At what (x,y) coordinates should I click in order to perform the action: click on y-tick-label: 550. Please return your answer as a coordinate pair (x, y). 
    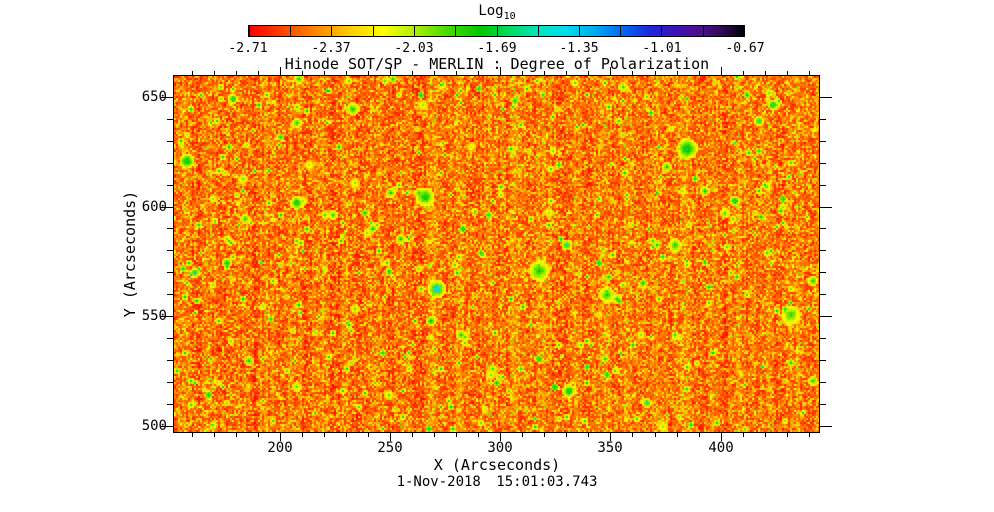
    Looking at the image, I should click on (154, 316).